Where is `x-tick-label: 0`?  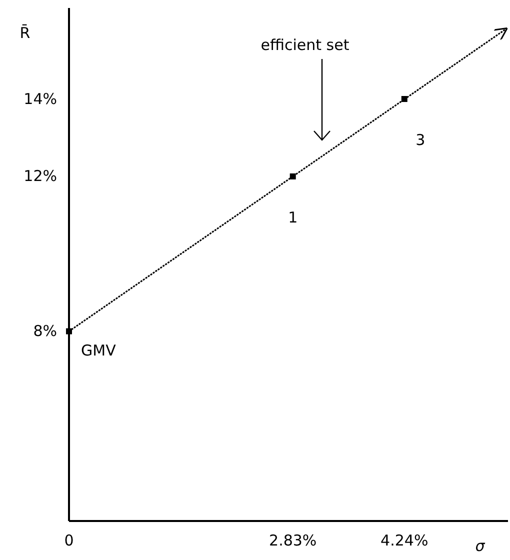
x-tick-label: 0 is located at coordinates (69, 541).